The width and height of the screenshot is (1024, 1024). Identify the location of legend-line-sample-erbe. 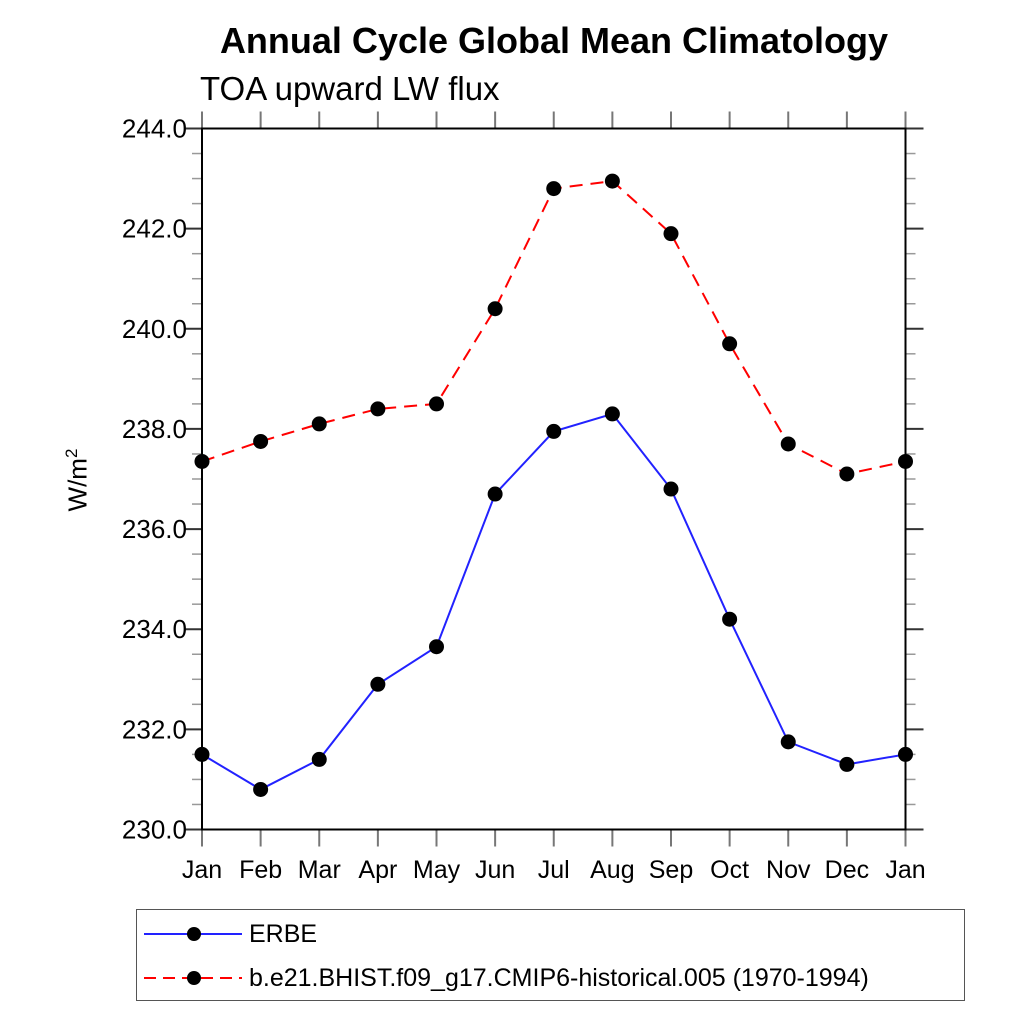
(193, 934).